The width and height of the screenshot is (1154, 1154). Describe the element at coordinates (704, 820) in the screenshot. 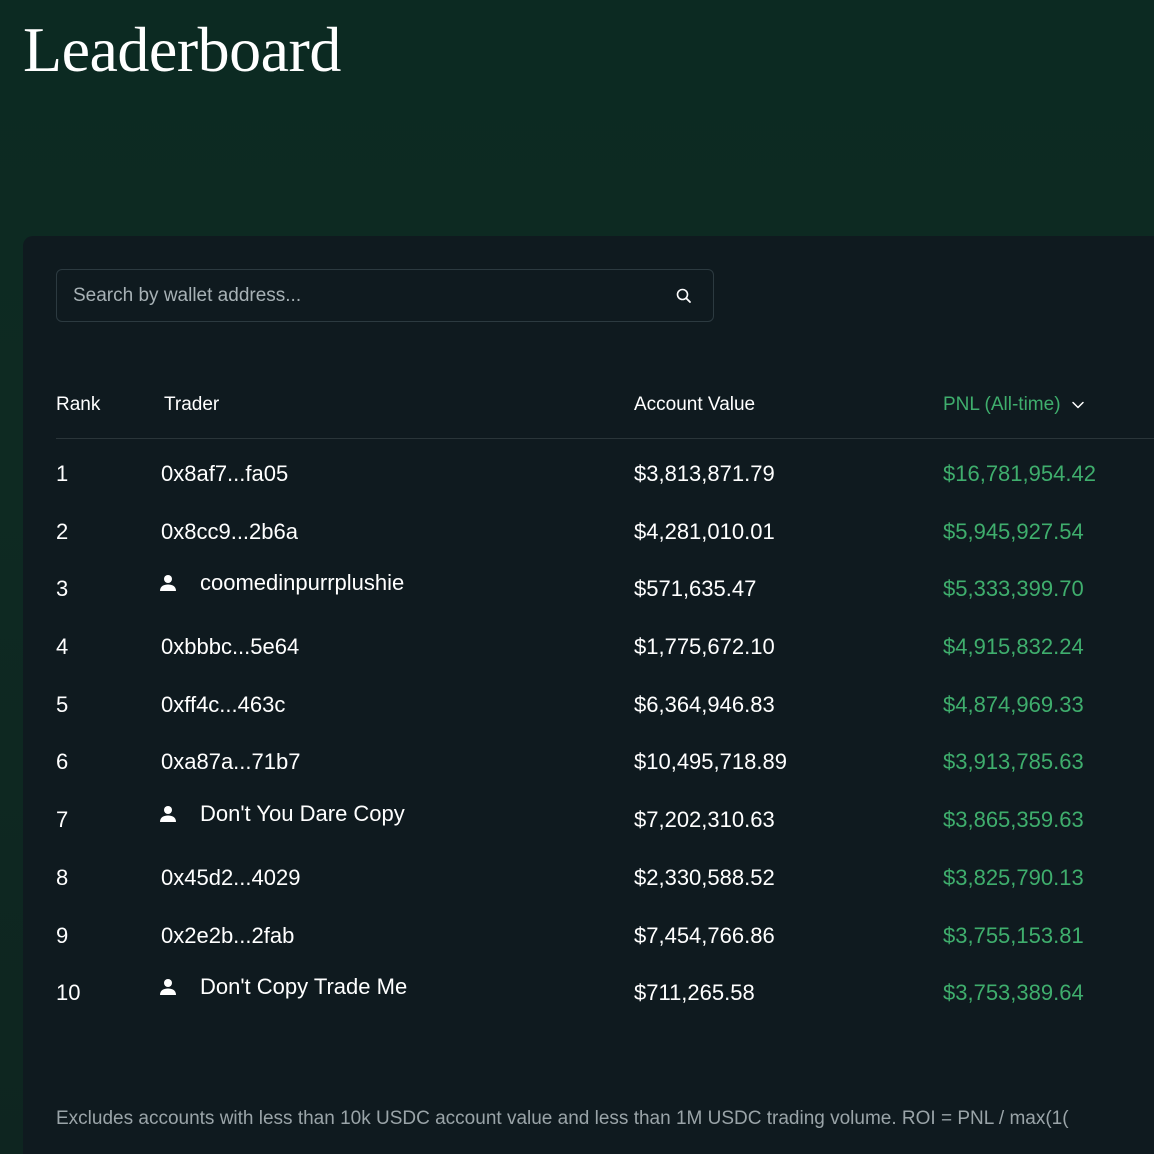

I see `account-value-cell: $7,202,310.63` at that location.